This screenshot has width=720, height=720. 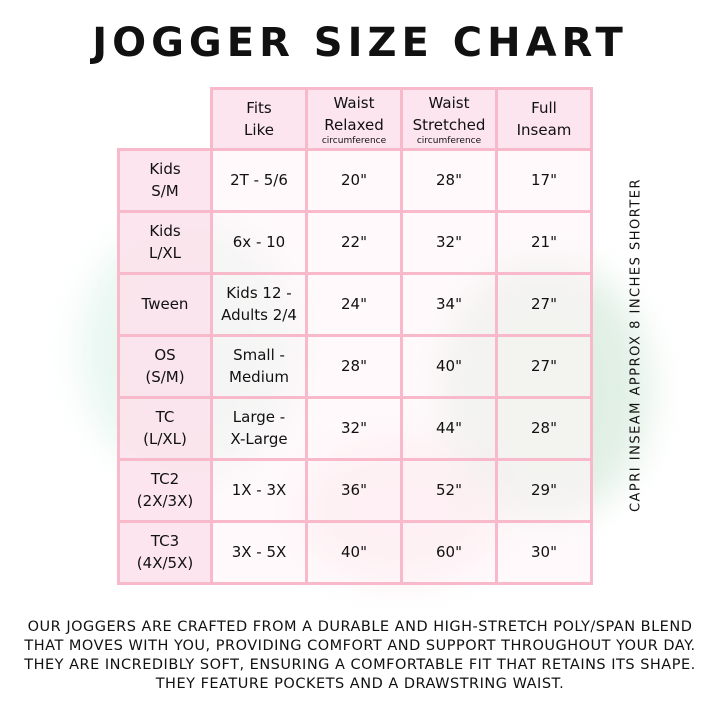 What do you see at coordinates (259, 377) in the screenshot?
I see `fits-line2: Medium` at bounding box center [259, 377].